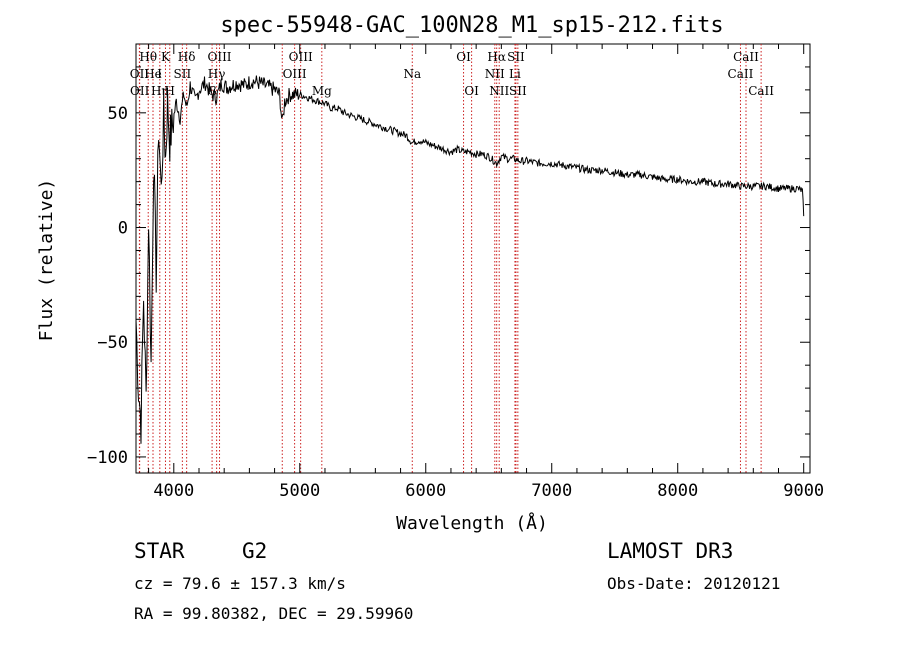  Describe the element at coordinates (240, 583) in the screenshot. I see `redshift-cz: cz = 79.6 ± 157.3 km/s` at that location.